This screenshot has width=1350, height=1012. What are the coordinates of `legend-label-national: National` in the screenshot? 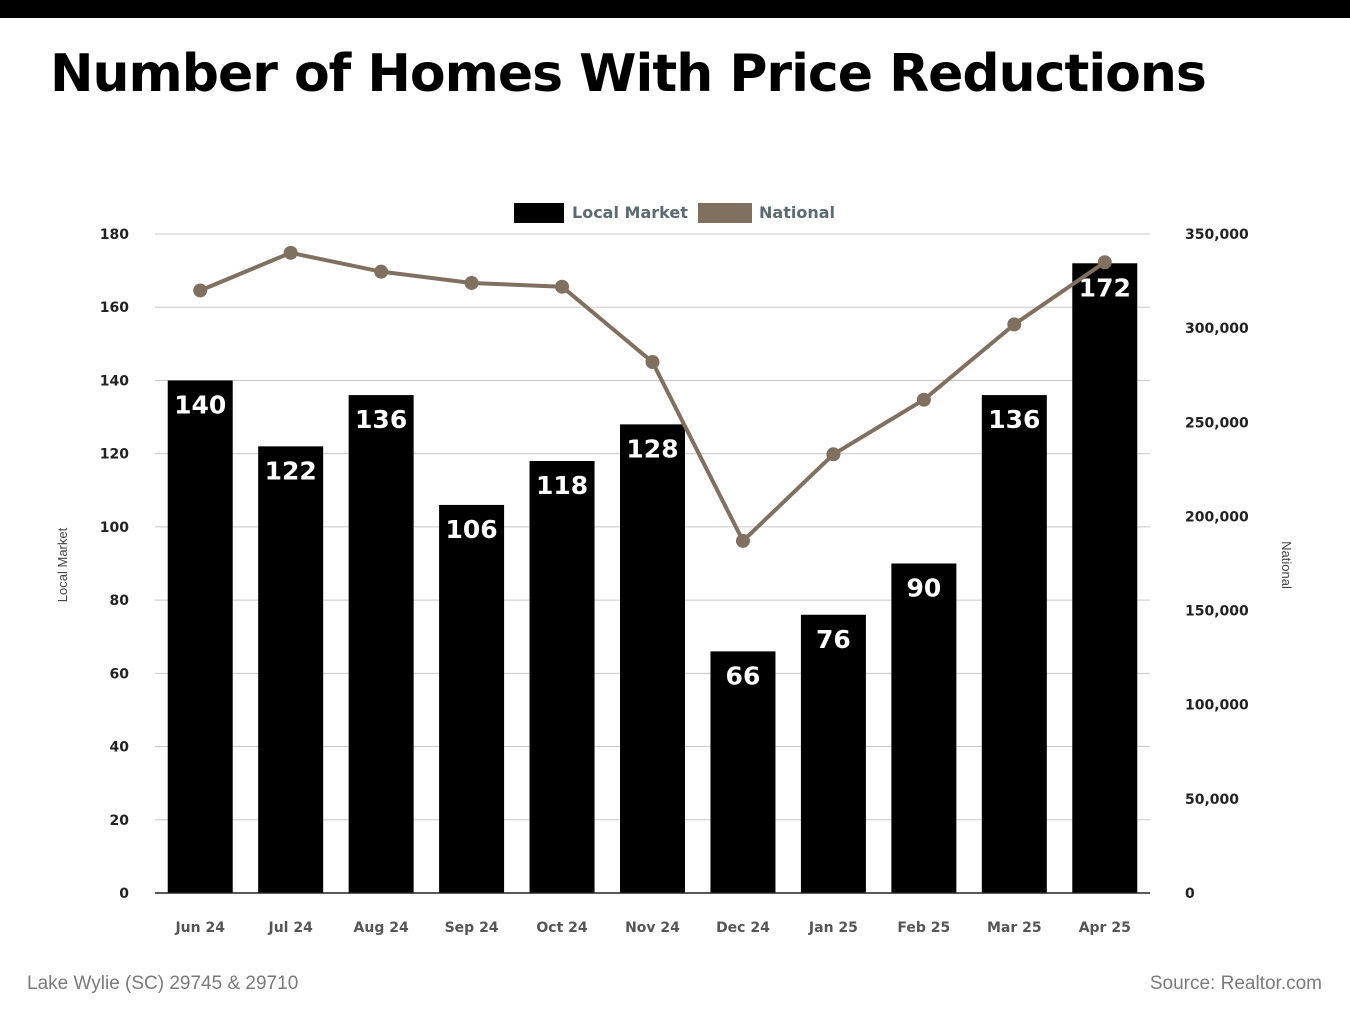 It's located at (797, 212).